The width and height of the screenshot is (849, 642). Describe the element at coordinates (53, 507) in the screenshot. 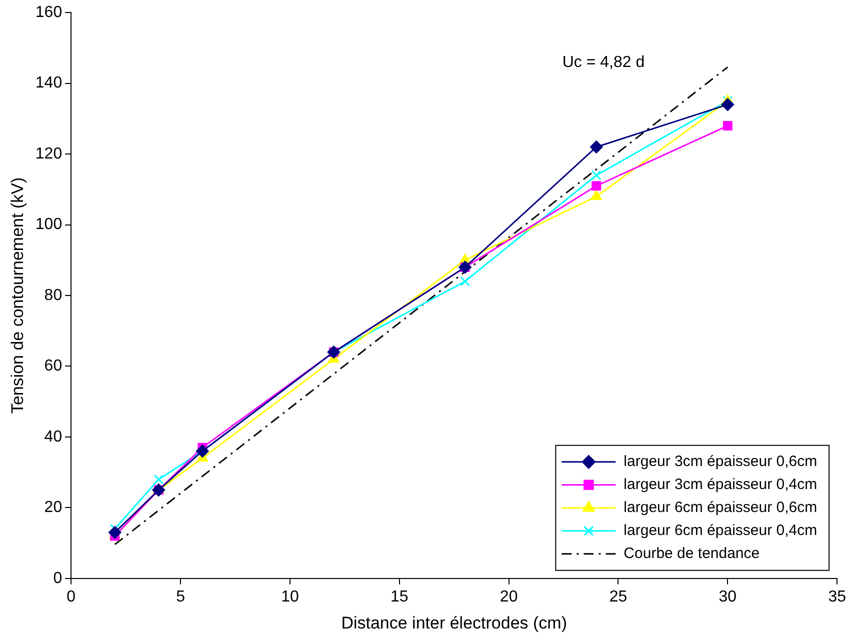

I see `y-tick-label: 20` at that location.